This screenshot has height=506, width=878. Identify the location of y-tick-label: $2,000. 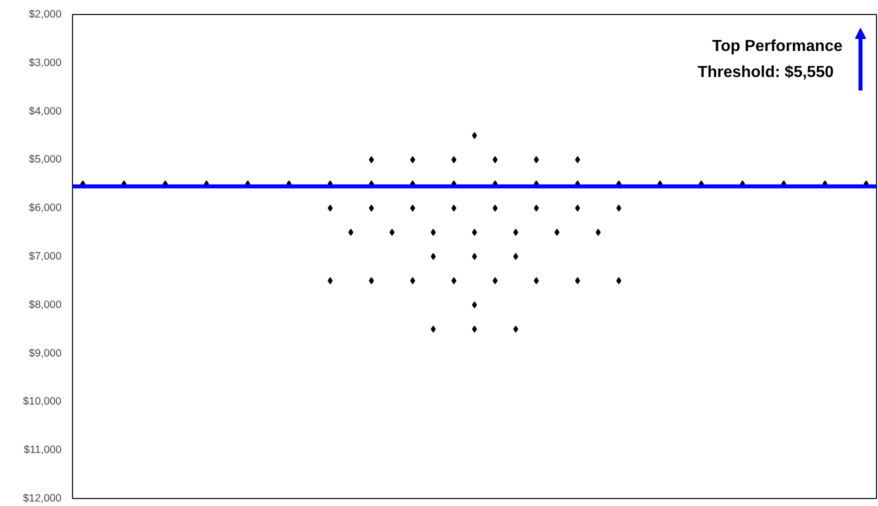
(45, 14).